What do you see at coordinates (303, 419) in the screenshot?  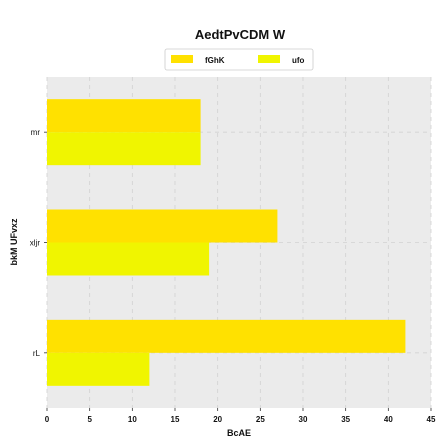 I see `x-tick-label: 30` at bounding box center [303, 419].